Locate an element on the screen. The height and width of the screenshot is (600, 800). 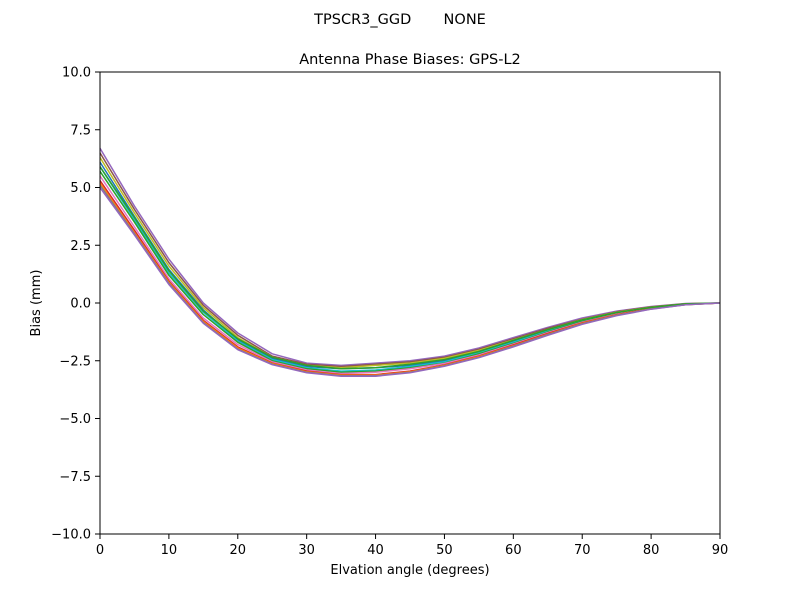
chart-suptitle: TPSCR3_GGD NONE is located at coordinates (399, 20).